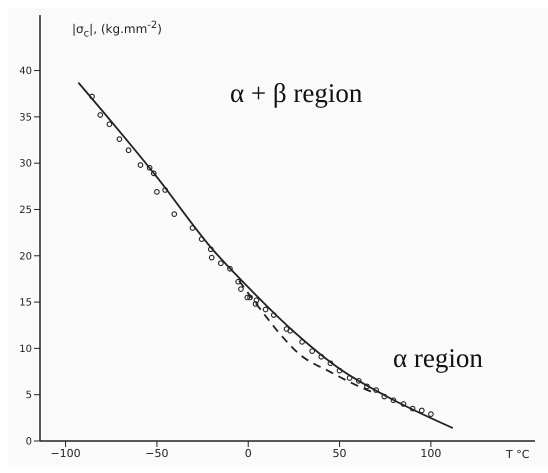  I want to click on x-tick-label: −50, so click(157, 453).